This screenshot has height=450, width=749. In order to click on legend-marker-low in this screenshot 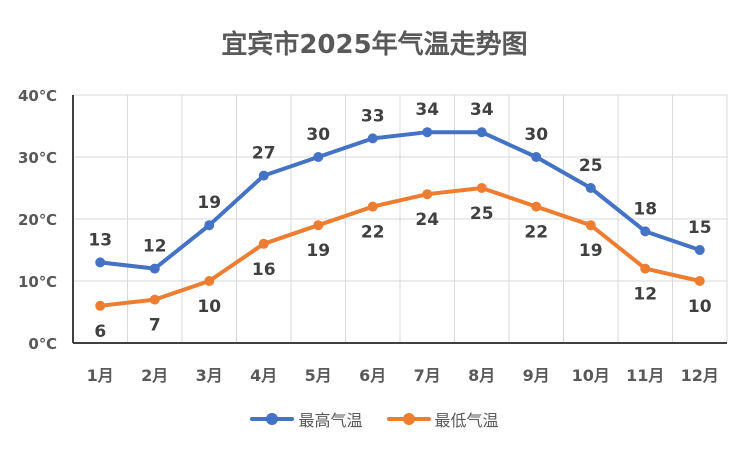, I will do `click(408, 419)`.